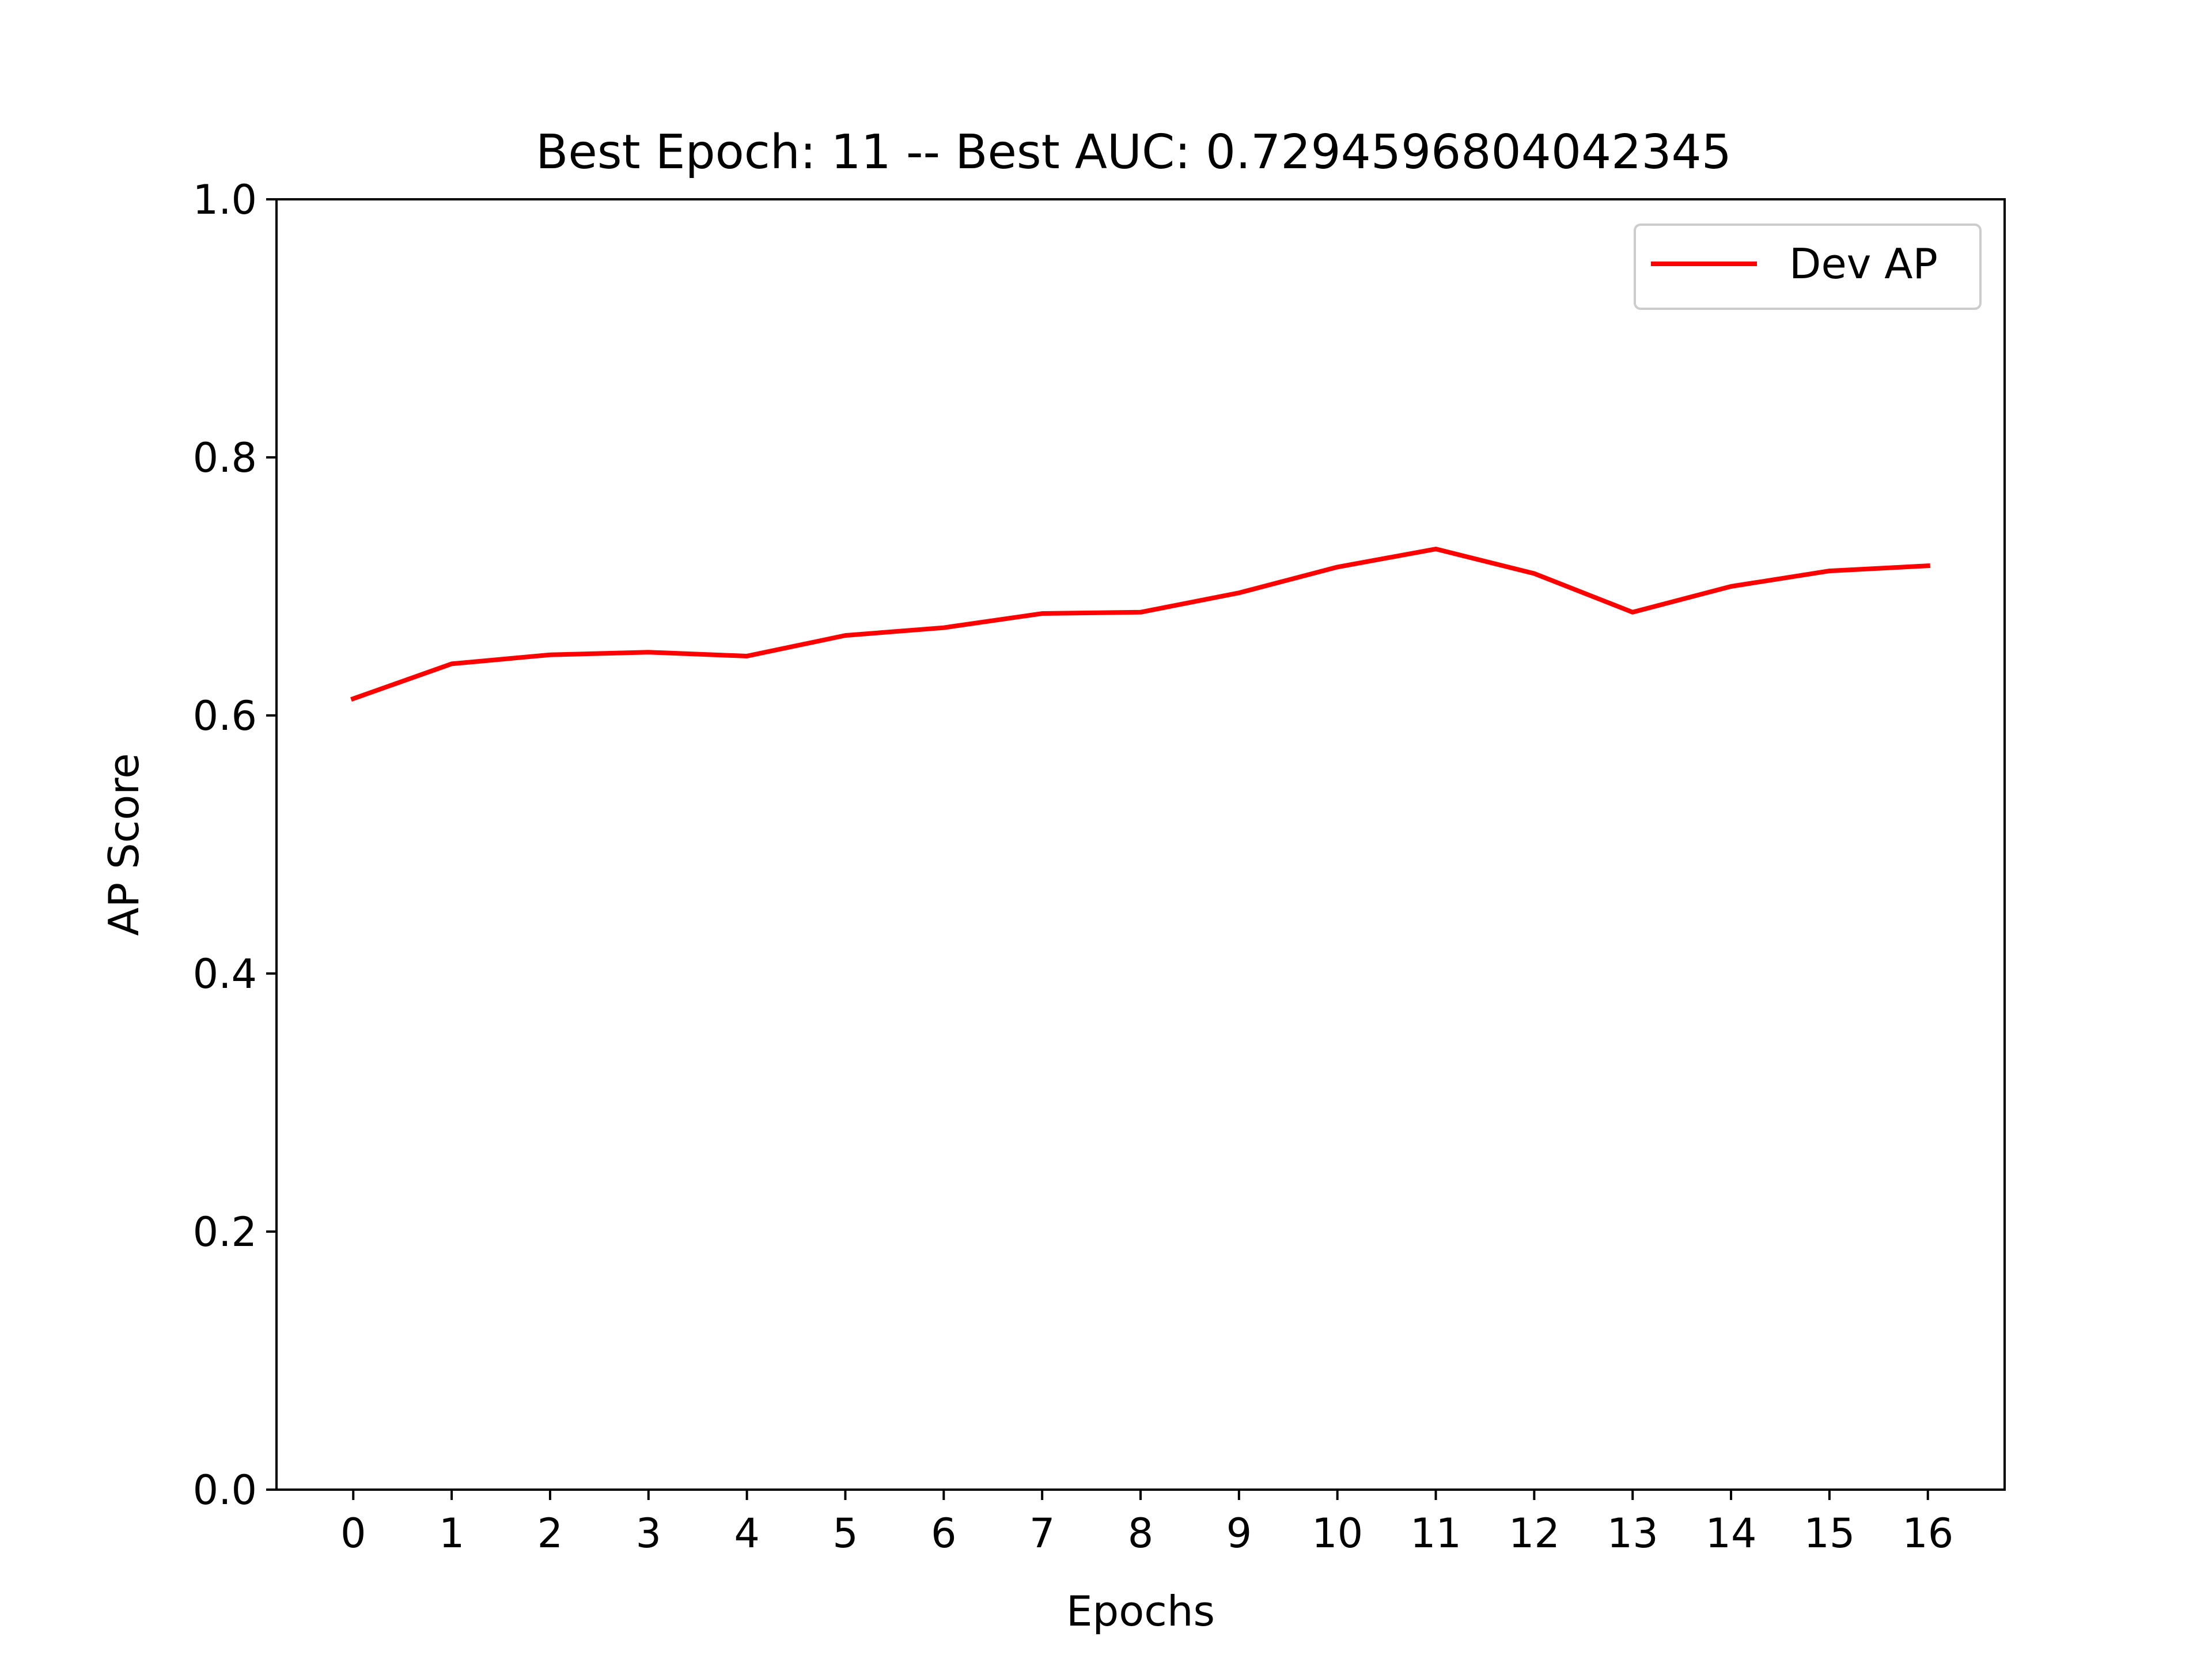 This screenshot has height=1659, width=2212. Describe the element at coordinates (1632, 1533) in the screenshot. I see `x-tick-label: 13` at that location.